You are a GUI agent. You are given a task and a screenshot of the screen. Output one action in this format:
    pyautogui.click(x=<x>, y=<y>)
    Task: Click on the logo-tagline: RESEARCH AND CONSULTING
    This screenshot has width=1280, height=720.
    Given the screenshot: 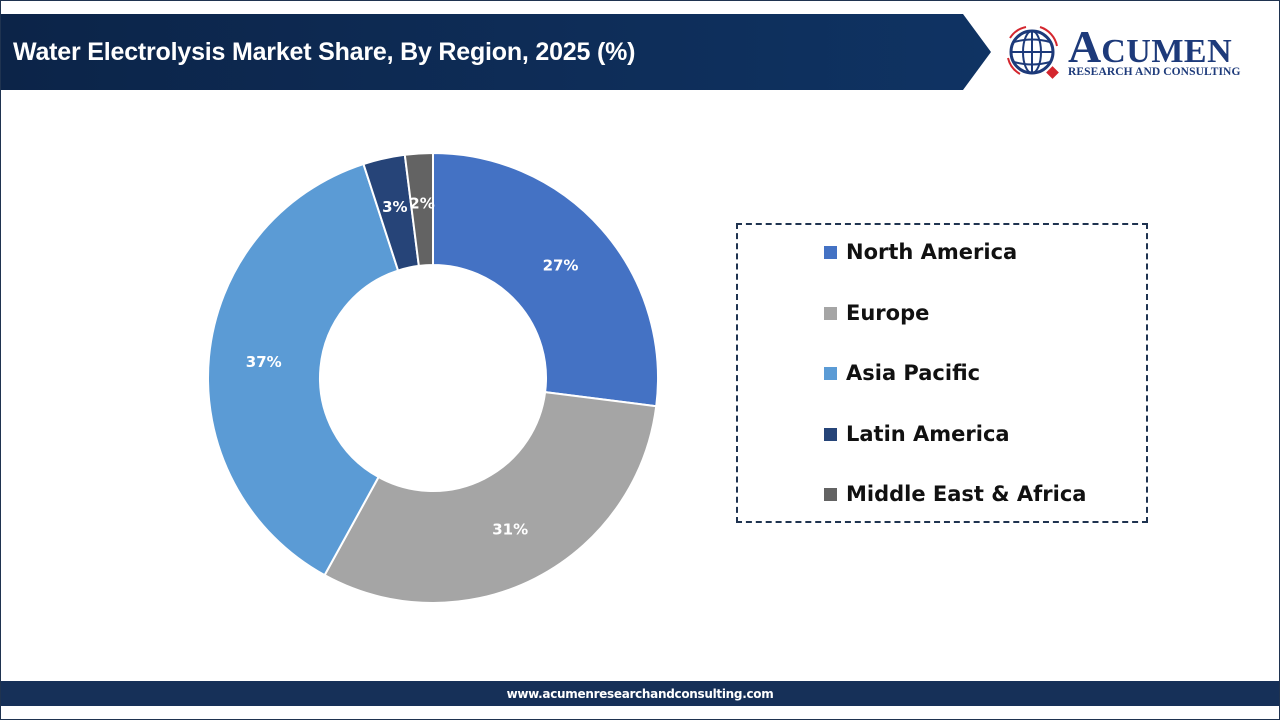 What is the action you would take?
    pyautogui.click(x=1154, y=72)
    